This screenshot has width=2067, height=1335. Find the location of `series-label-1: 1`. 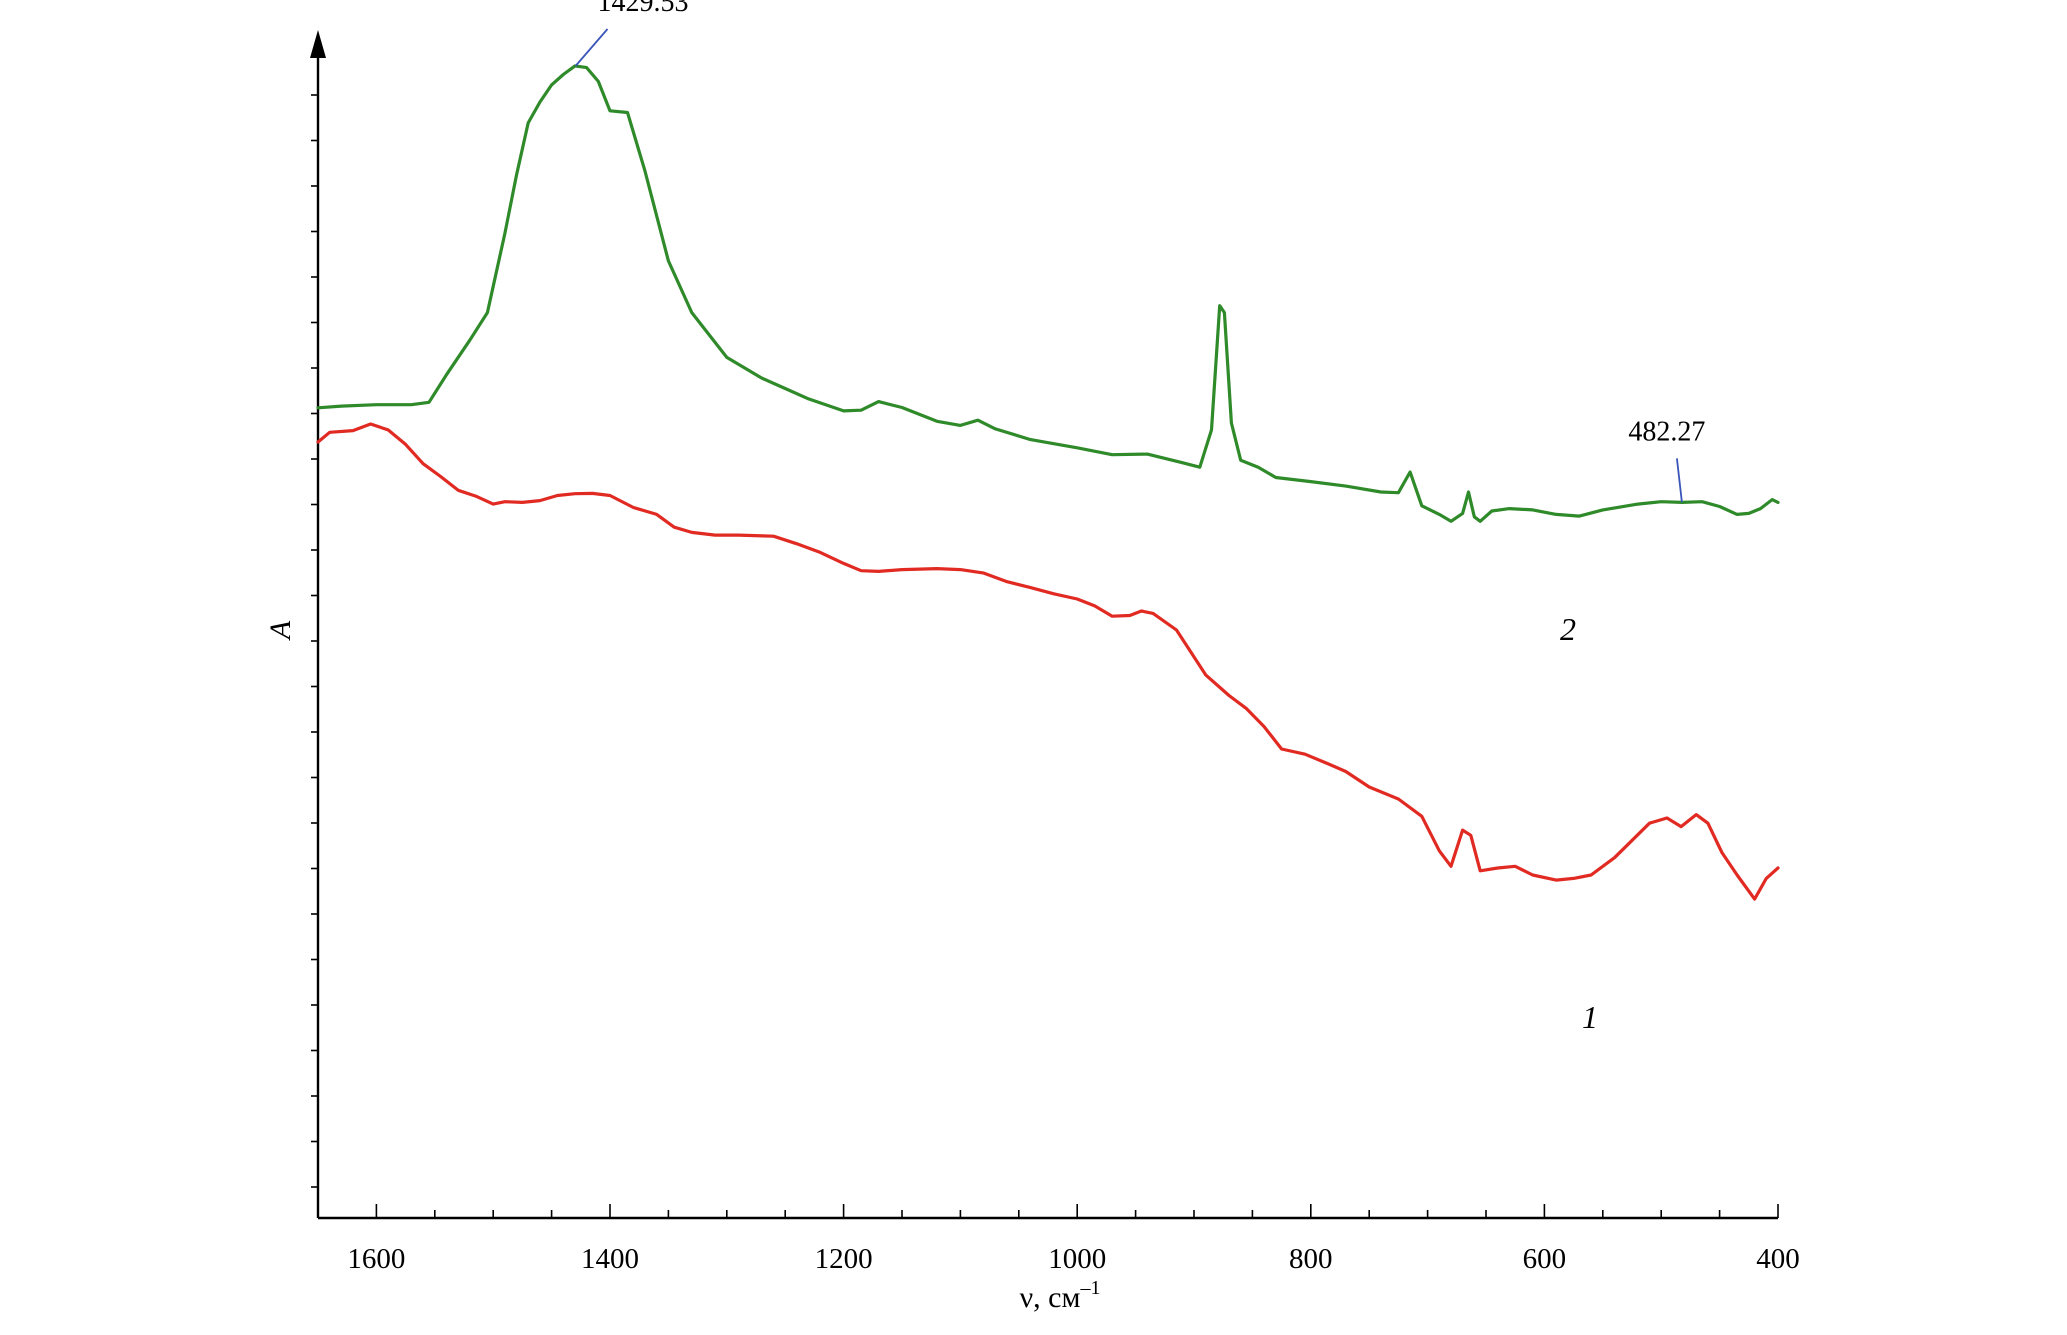

series-label-1: 1 is located at coordinates (1590, 1017).